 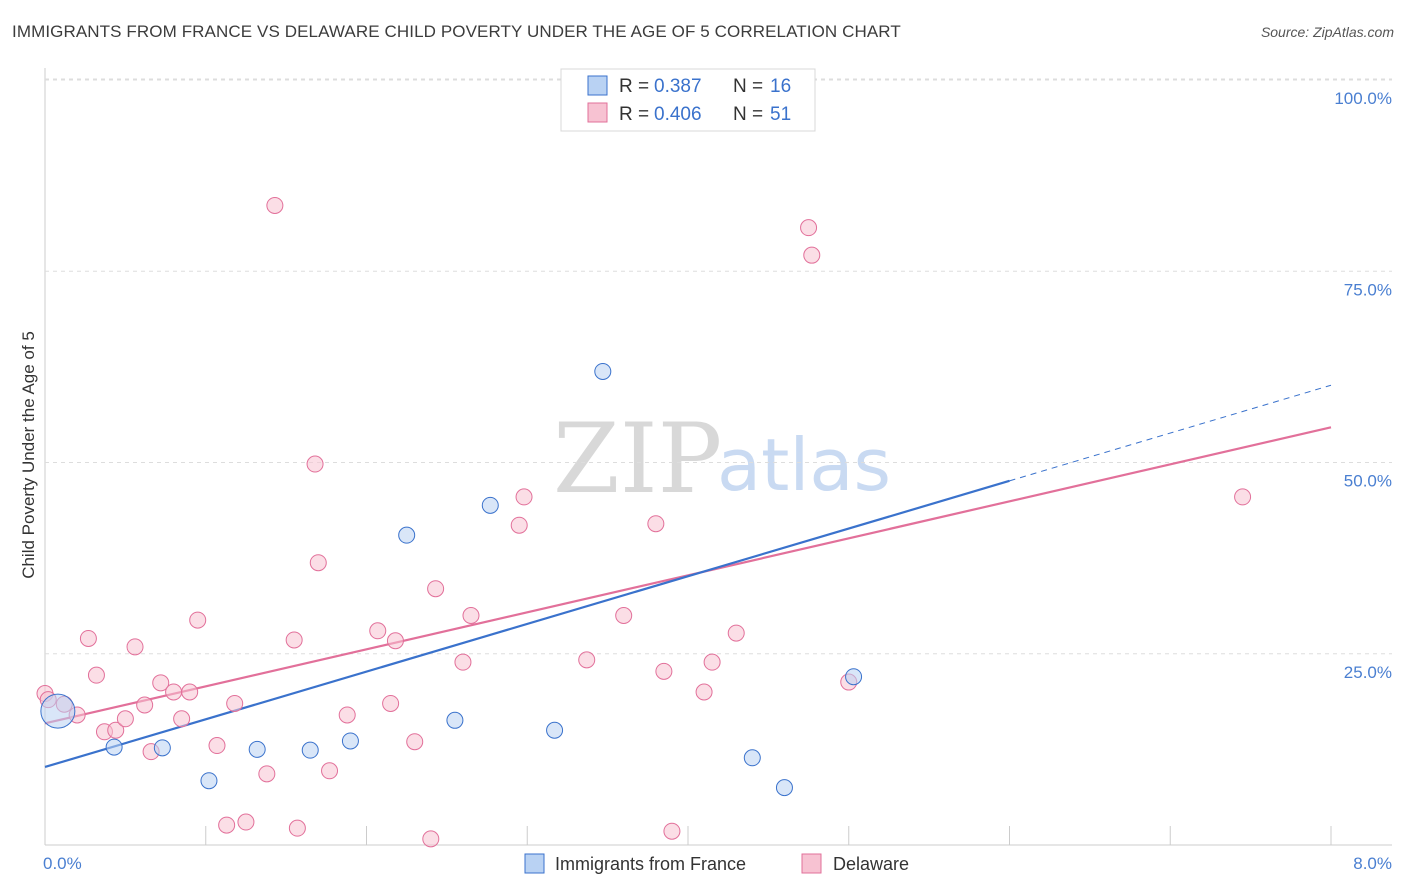 What do you see at coordinates (637, 459) in the screenshot?
I see `watermark-zip: ZIP` at bounding box center [637, 459].